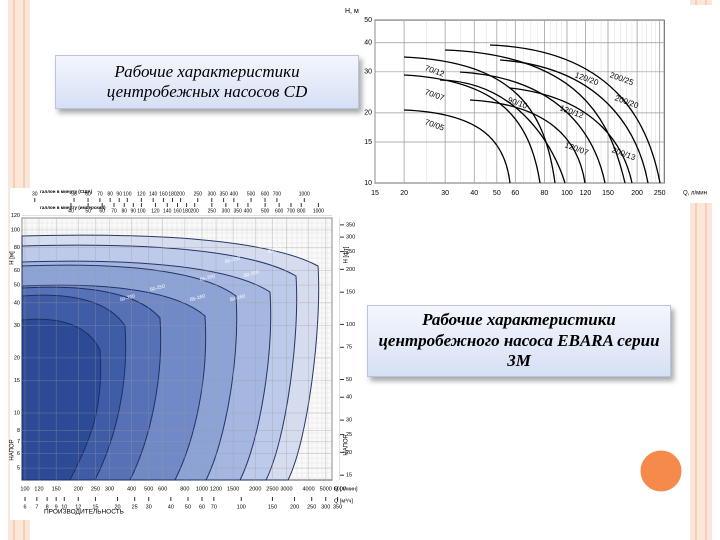  Describe the element at coordinates (18, 454) in the screenshot. I see `y-tick-label: 6` at that location.